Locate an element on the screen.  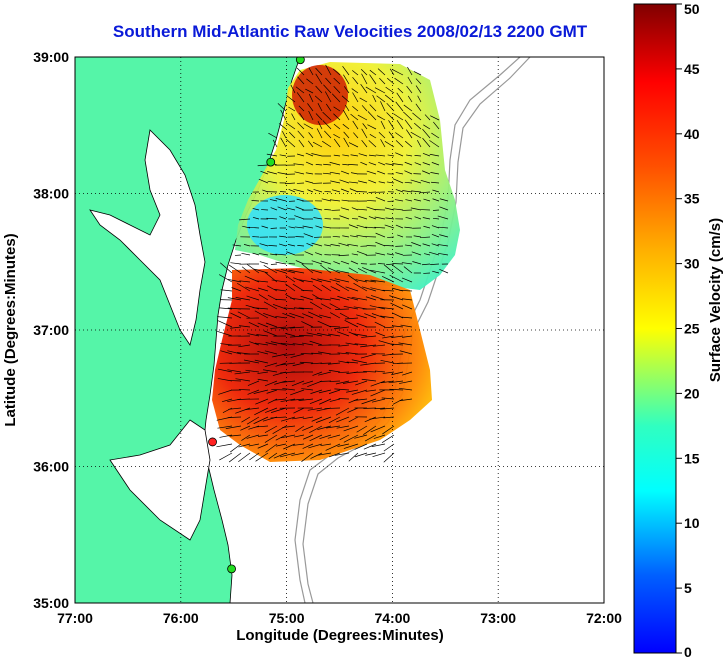
colorbar-tick-label: 30 is located at coordinates (692, 264).